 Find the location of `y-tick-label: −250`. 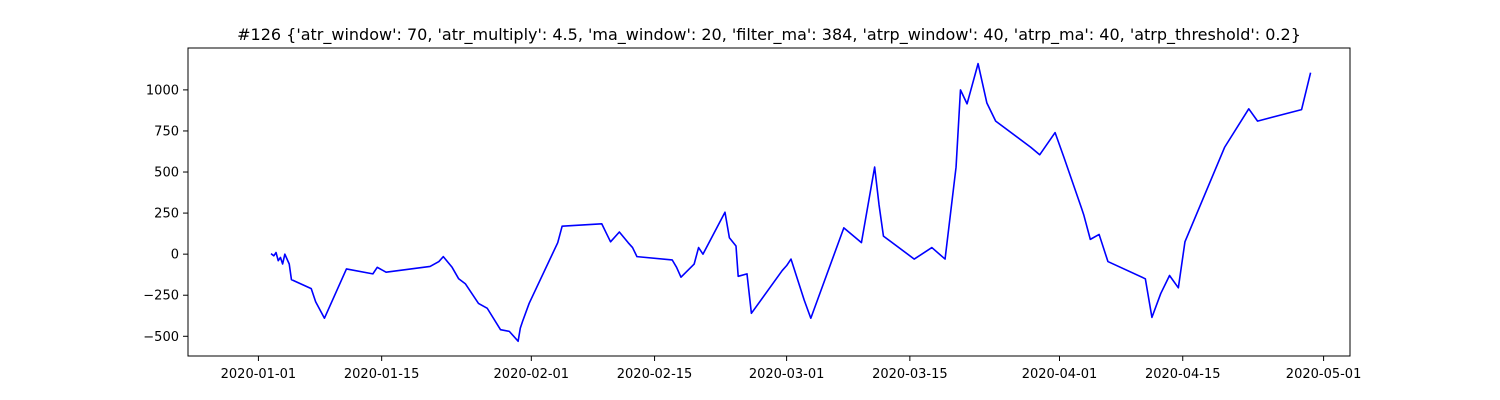

y-tick-label: −250 is located at coordinates (161, 296).